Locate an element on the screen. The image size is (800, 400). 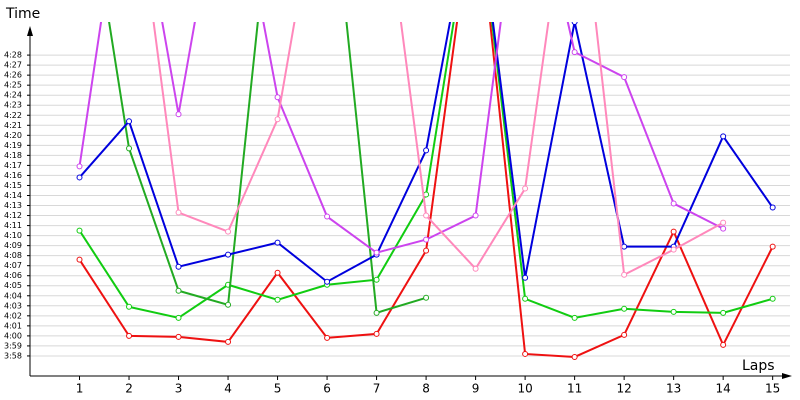
y-tick-label: 4:21 is located at coordinates (13, 125).